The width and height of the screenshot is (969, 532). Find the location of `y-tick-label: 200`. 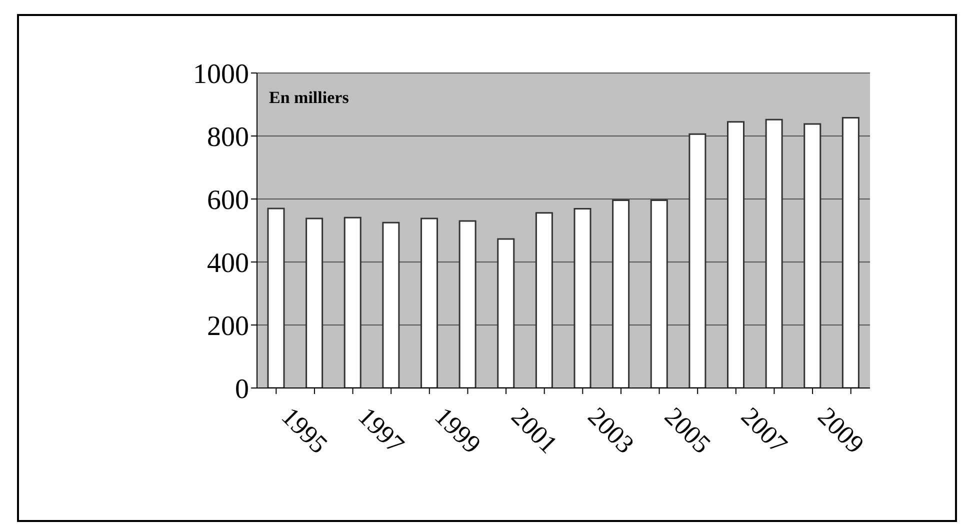

y-tick-label: 200 is located at coordinates (228, 326).